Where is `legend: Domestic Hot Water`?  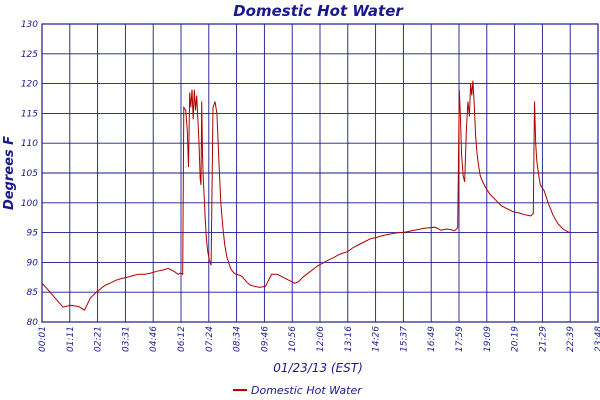 legend: Domestic Hot Water is located at coordinates (298, 390).